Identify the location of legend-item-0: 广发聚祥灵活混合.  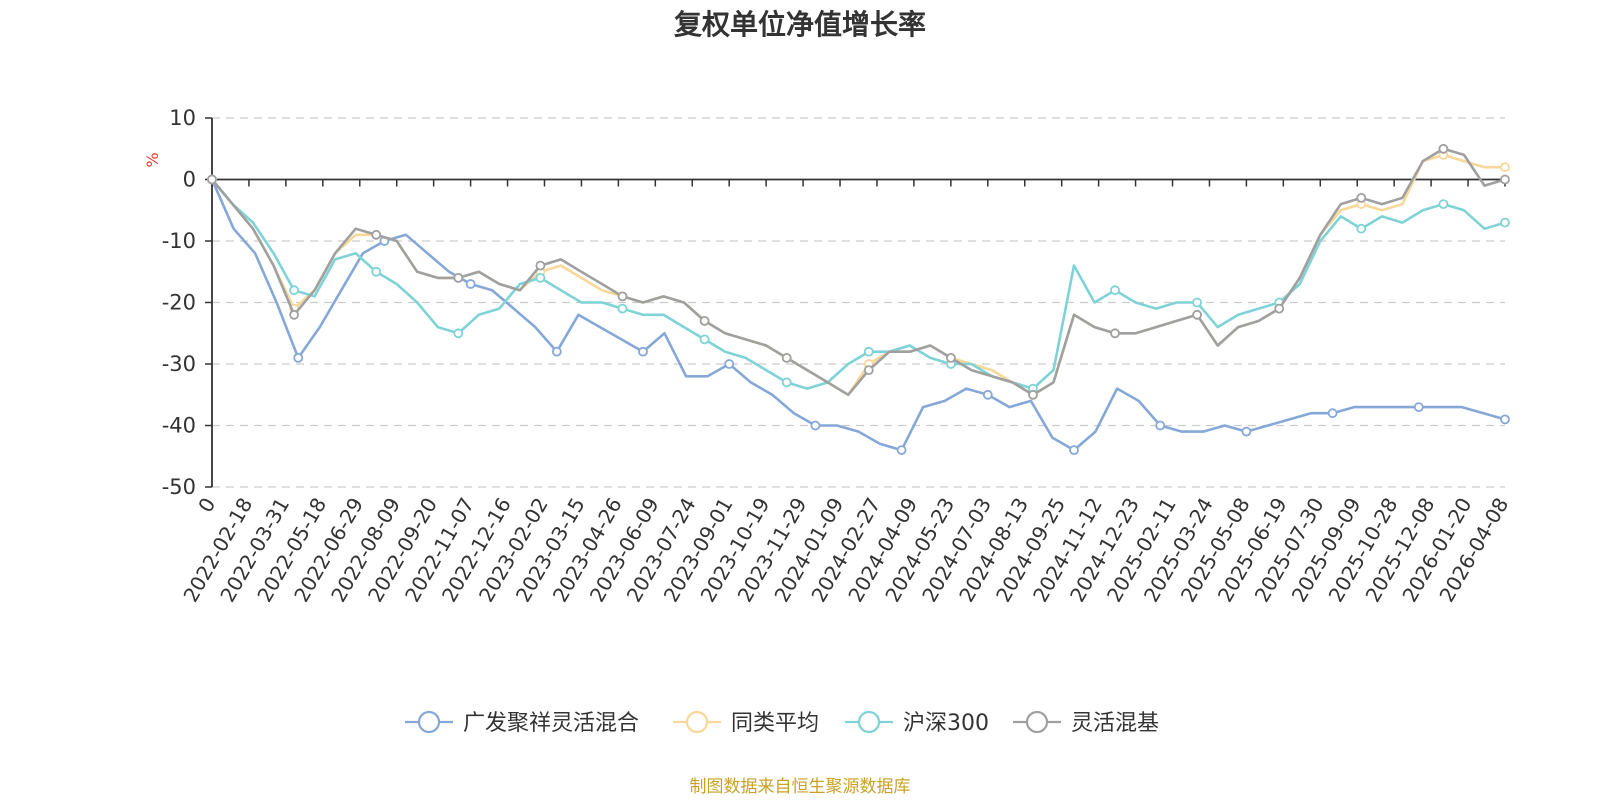
(522, 723).